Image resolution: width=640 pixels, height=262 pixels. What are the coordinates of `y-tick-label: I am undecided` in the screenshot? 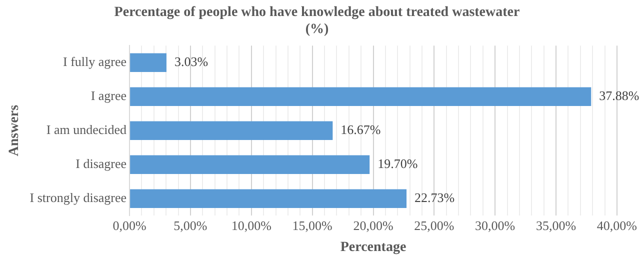 It's located at (87, 130).